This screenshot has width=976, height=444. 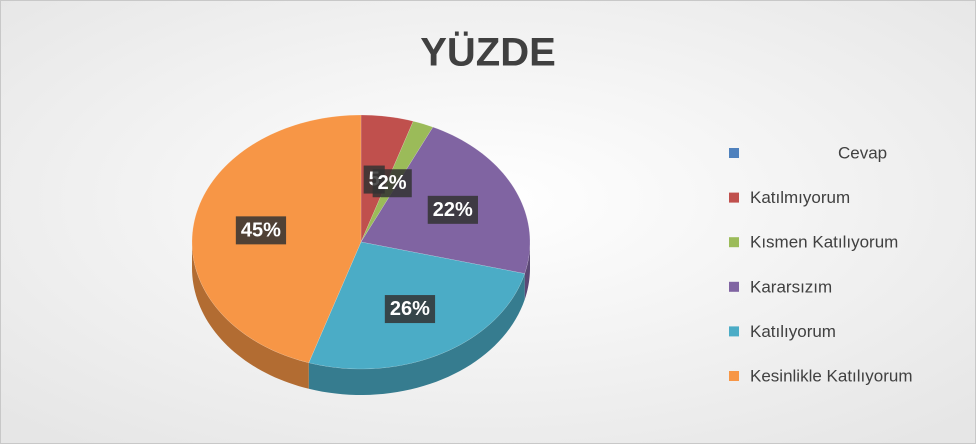 What do you see at coordinates (793, 331) in the screenshot?
I see `legend-label: Katılıyorum` at bounding box center [793, 331].